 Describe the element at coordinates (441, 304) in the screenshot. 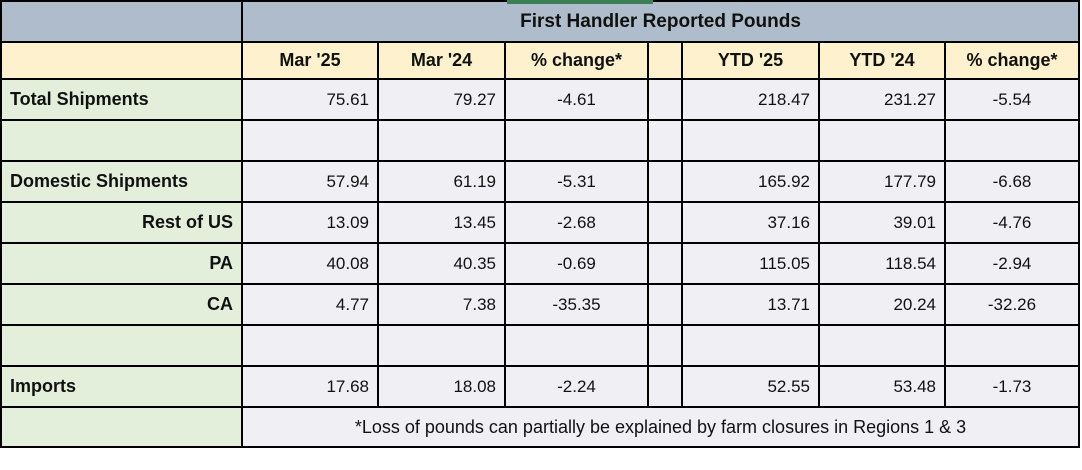

I see `table-cell: 7.38` at that location.